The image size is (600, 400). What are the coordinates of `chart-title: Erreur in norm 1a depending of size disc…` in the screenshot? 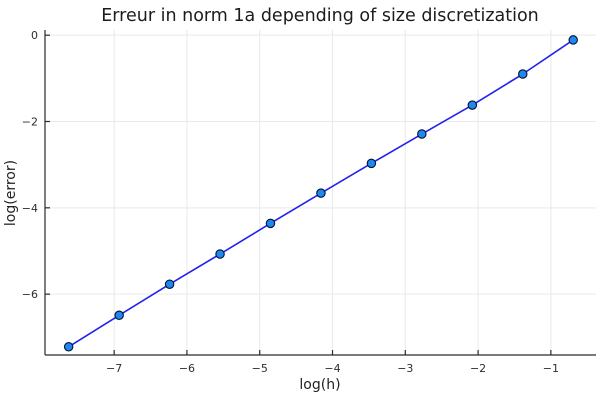 It's located at (320, 16).